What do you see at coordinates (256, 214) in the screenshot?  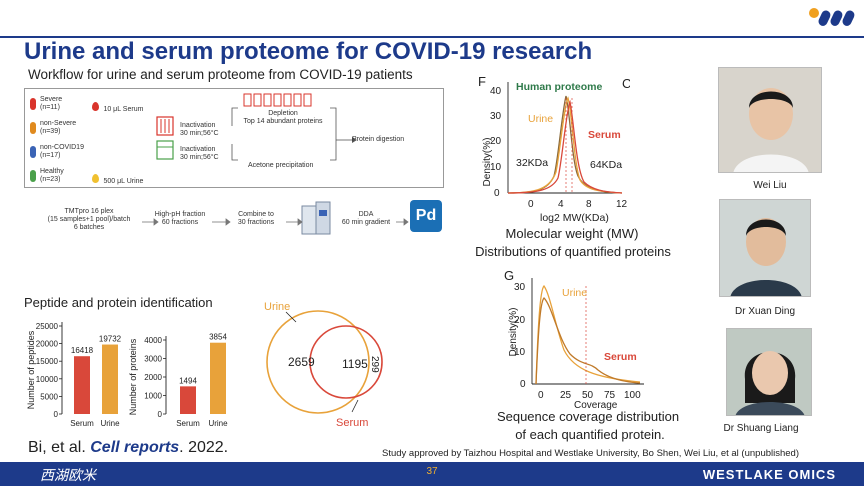 I see `combine-label: Combine to` at bounding box center [256, 214].